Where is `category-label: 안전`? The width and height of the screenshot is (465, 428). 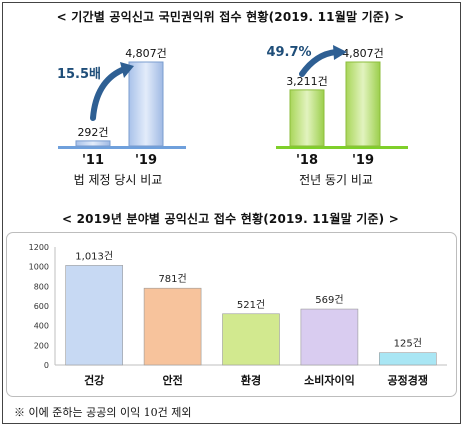 category-label: 안전 is located at coordinates (172, 380).